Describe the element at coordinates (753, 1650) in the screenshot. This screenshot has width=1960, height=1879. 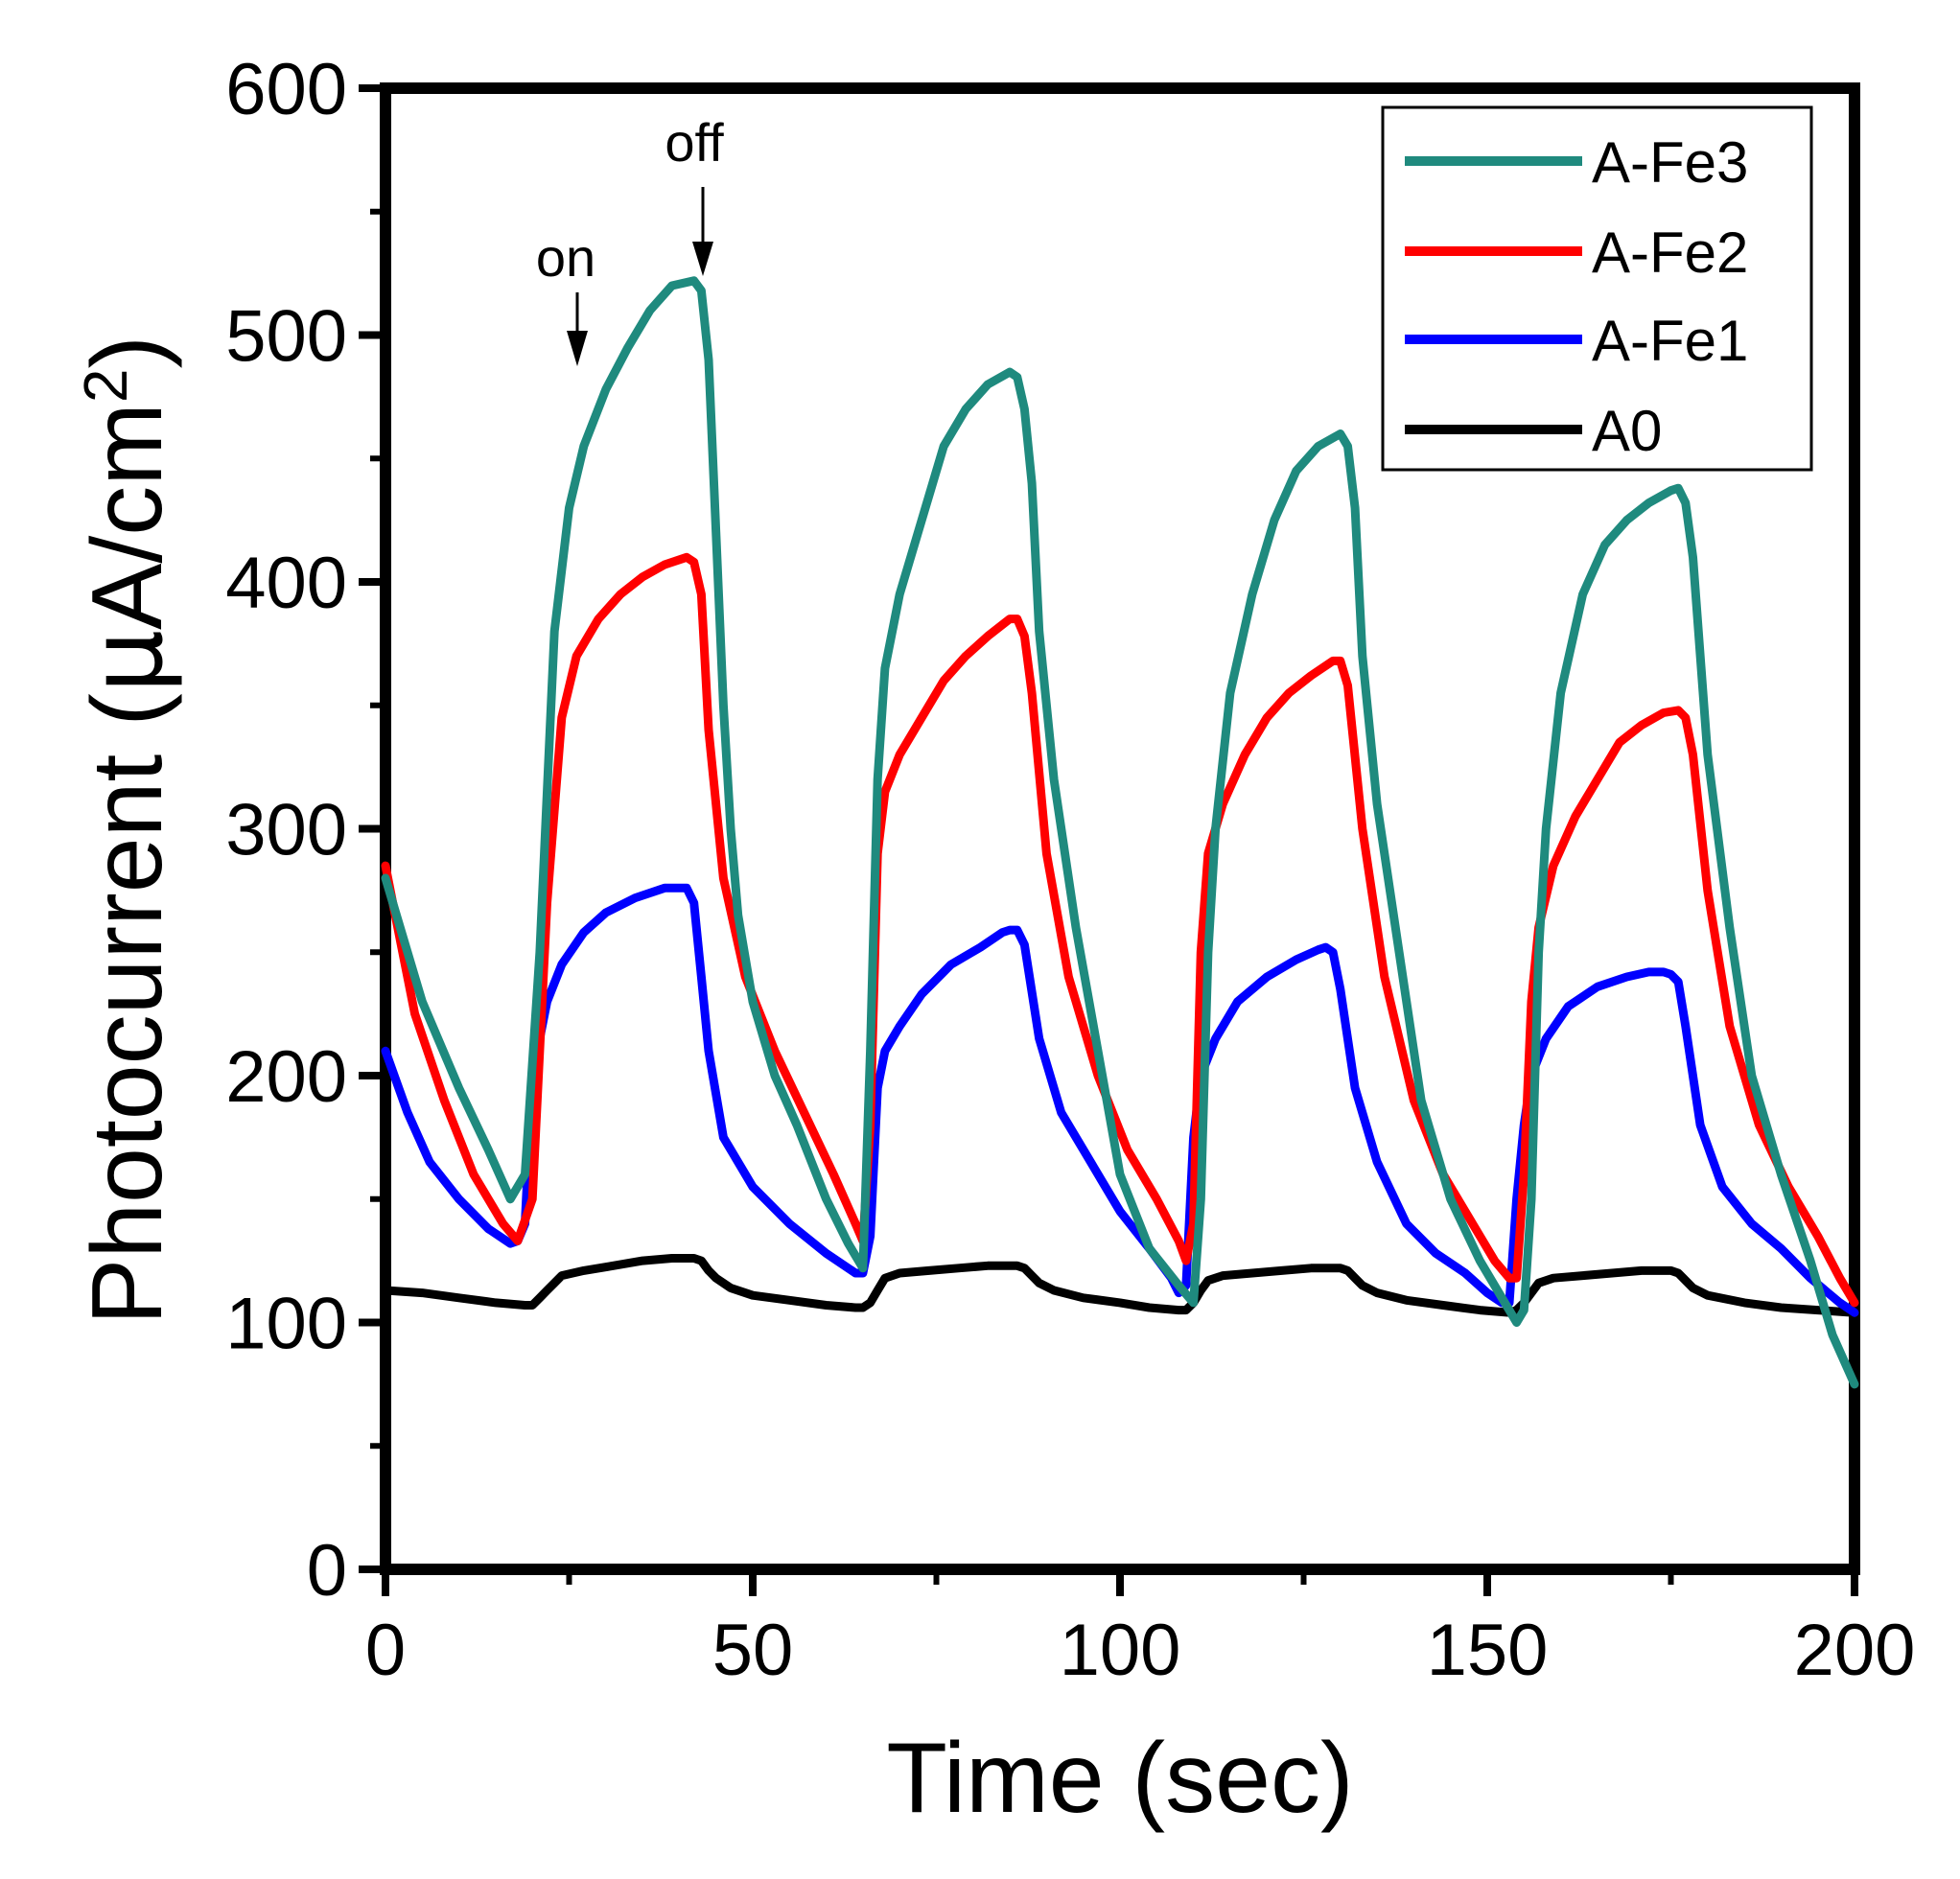
I see `x-tick-label: 50` at that location.